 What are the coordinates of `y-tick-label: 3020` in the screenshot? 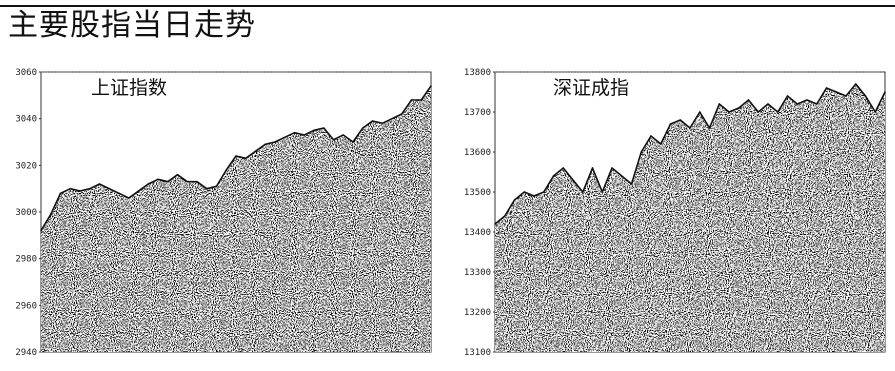 It's located at (26, 166).